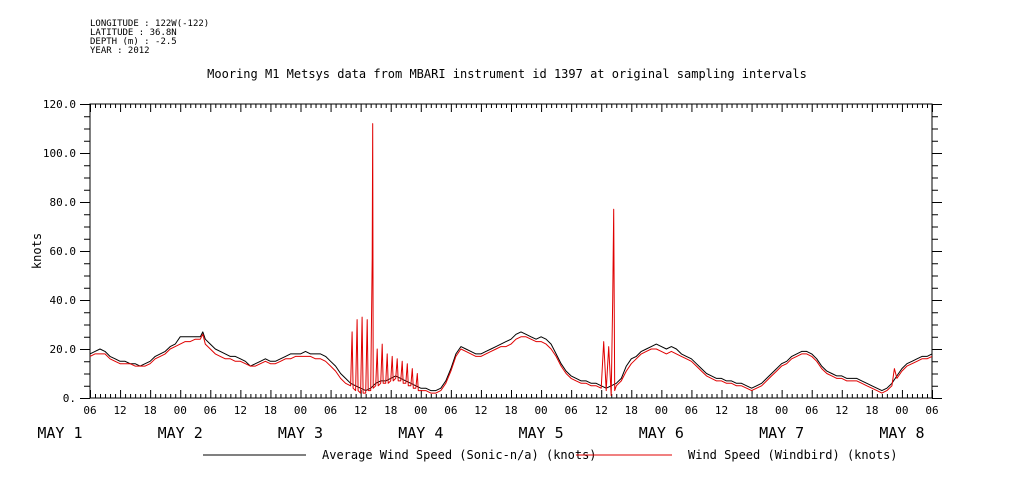 The image size is (1009, 504). What do you see at coordinates (133, 33) in the screenshot?
I see `meta-latitude: LATITUDE : 36.8N` at bounding box center [133, 33].